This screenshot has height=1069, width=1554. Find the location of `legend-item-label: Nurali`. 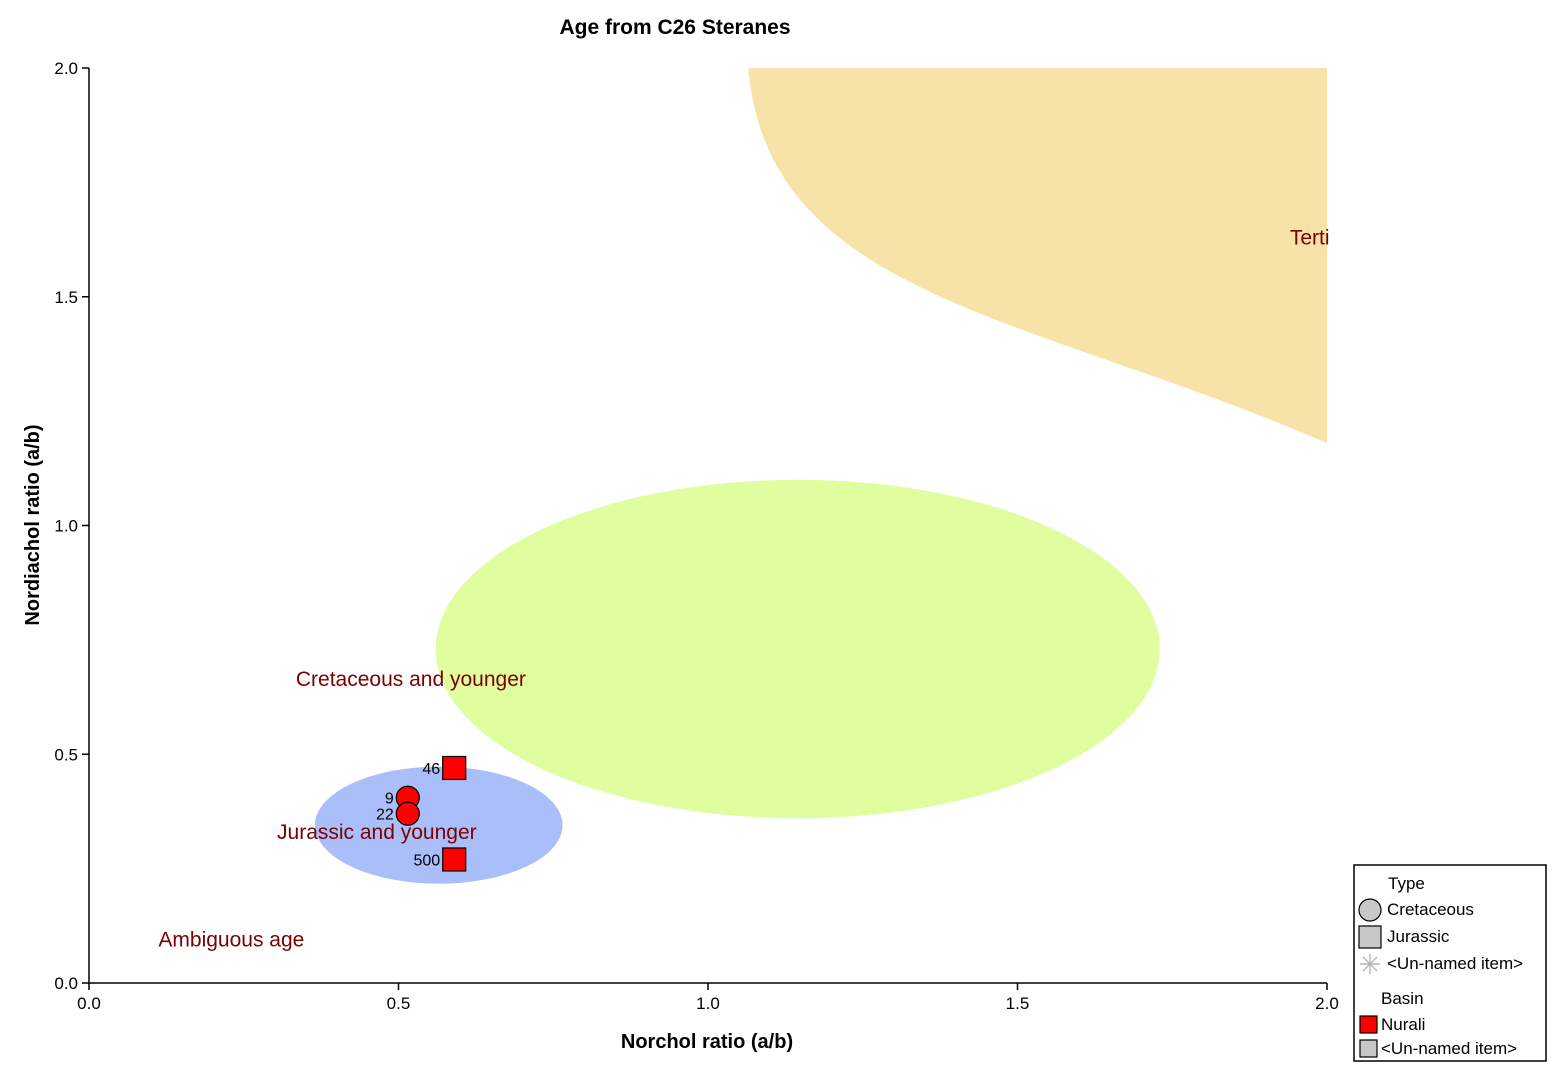

legend-item-label: Nurali is located at coordinates (1403, 1024).